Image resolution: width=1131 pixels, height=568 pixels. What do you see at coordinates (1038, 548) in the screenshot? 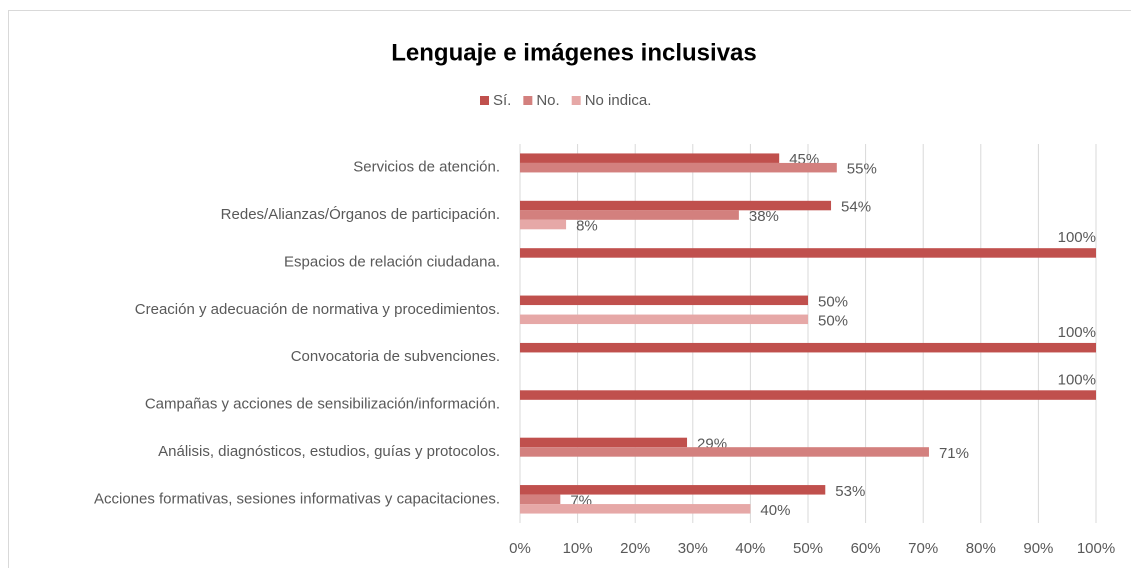
I see `x-tick-label: 90%` at bounding box center [1038, 548].